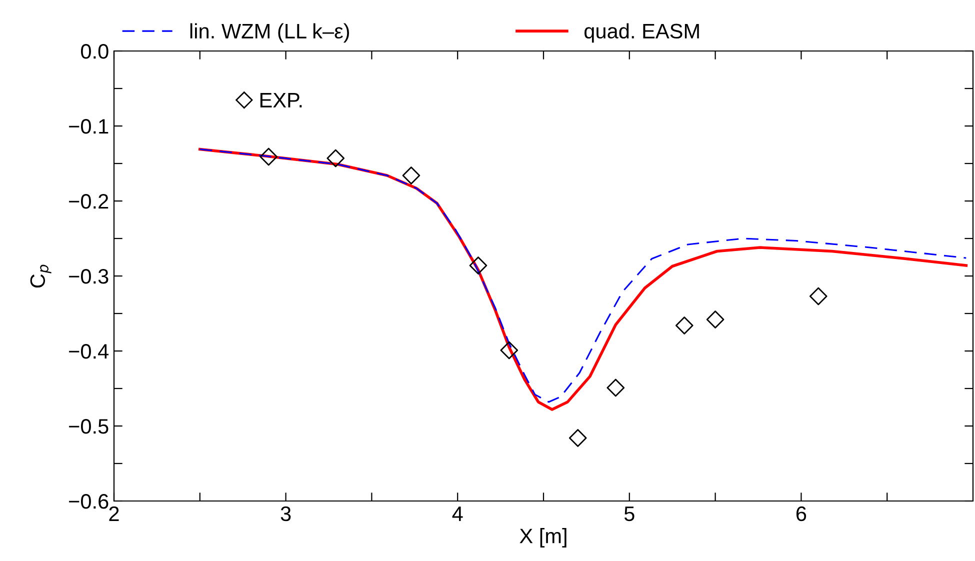  I want to click on y-tick-label: 0.0, so click(94, 51).